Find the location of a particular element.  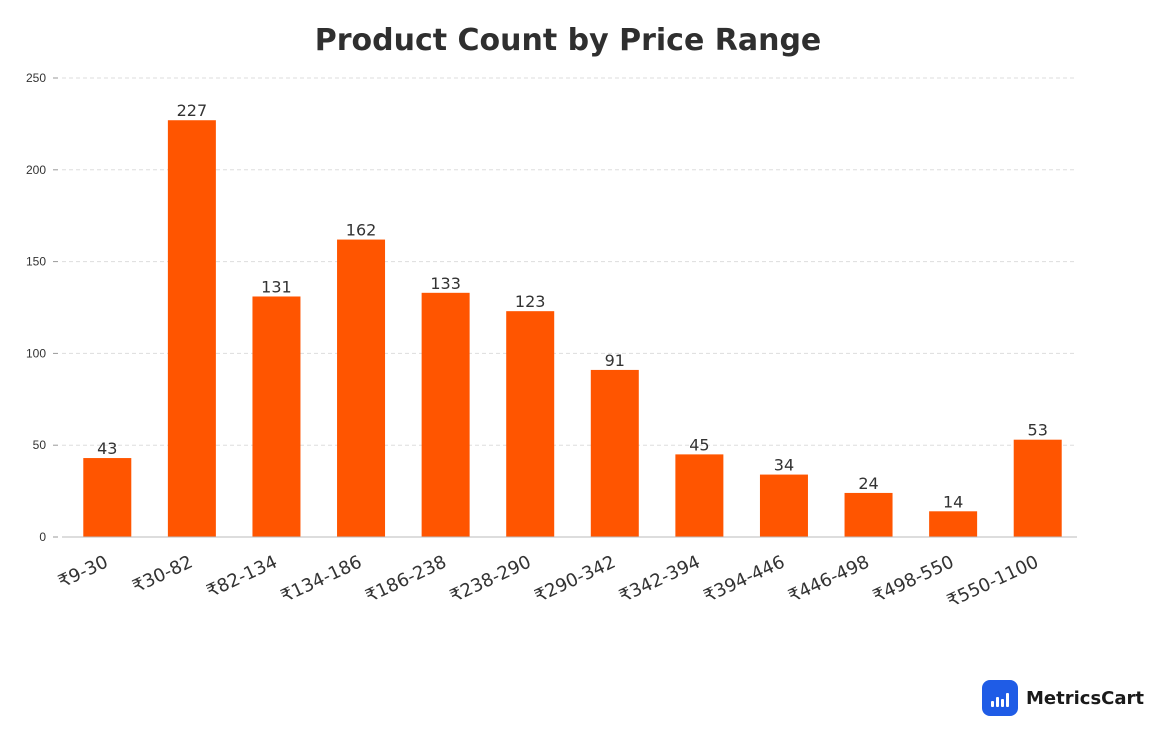

y-axis: 0 50 100 150 200 250 is located at coordinates (42, 307).